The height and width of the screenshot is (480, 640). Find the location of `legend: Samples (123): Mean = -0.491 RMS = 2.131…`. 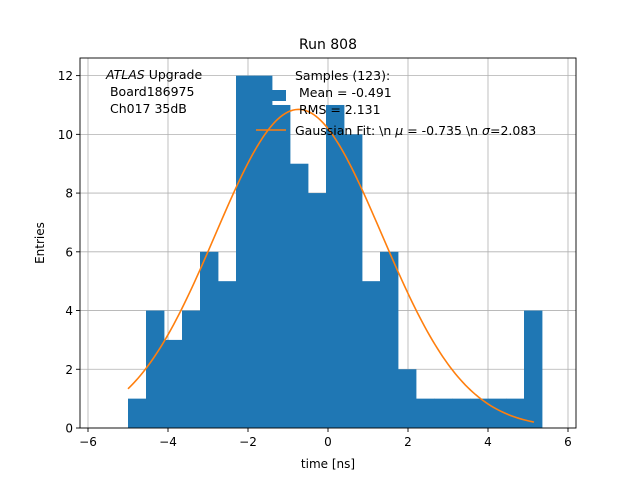

legend: Samples (123): Mean = -0.491 RMS = 2.131… is located at coordinates (396, 103).